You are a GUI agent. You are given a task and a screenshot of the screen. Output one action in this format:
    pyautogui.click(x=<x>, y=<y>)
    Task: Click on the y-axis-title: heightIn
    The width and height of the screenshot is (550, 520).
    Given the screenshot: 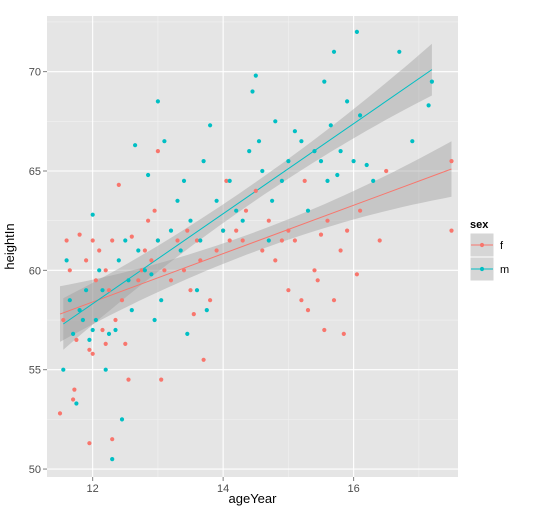 What is the action you would take?
    pyautogui.click(x=9, y=246)
    